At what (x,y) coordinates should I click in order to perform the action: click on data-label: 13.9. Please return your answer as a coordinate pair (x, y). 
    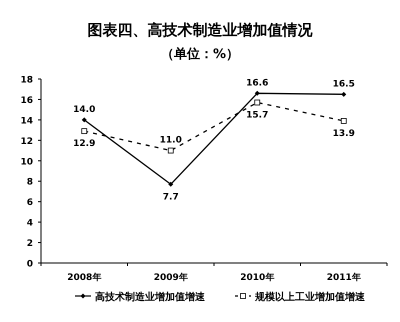
    Looking at the image, I should click on (343, 133).